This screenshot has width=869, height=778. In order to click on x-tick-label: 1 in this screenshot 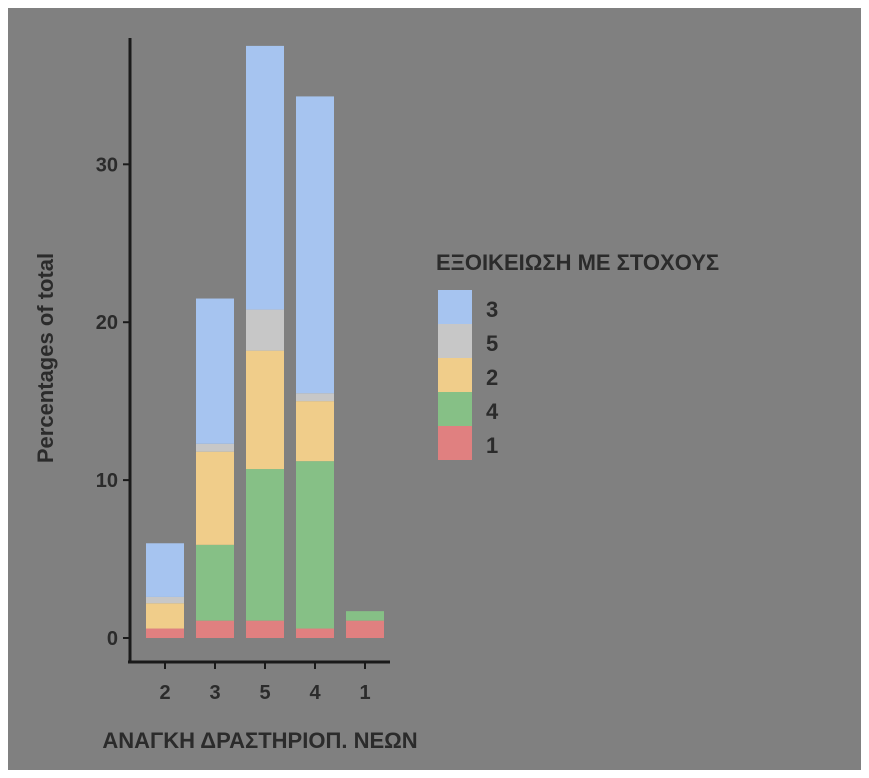, I will do `click(364, 693)`.